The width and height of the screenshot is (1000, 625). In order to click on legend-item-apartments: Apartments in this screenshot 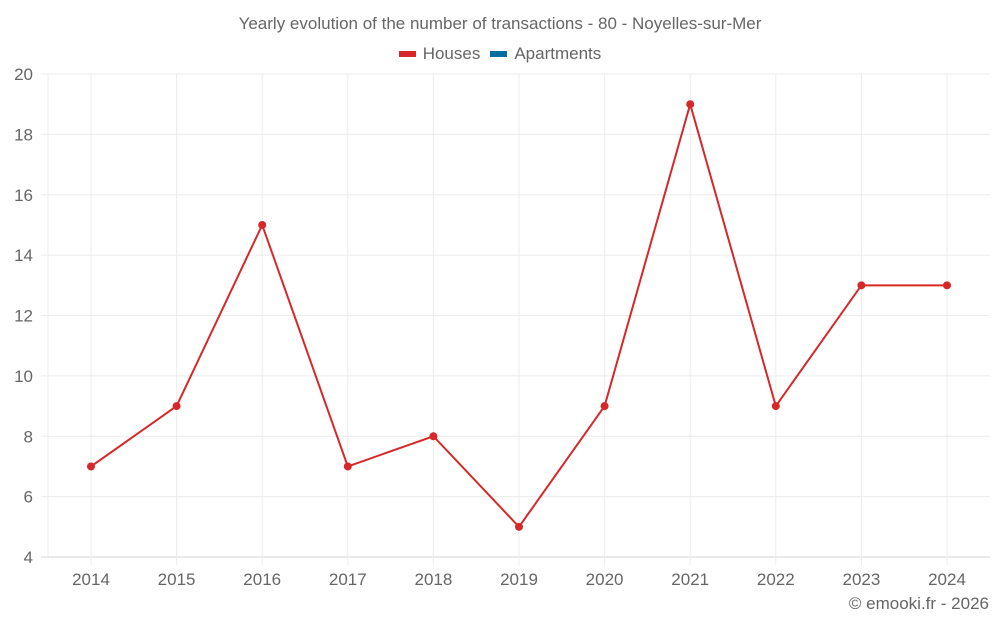, I will do `click(545, 54)`.